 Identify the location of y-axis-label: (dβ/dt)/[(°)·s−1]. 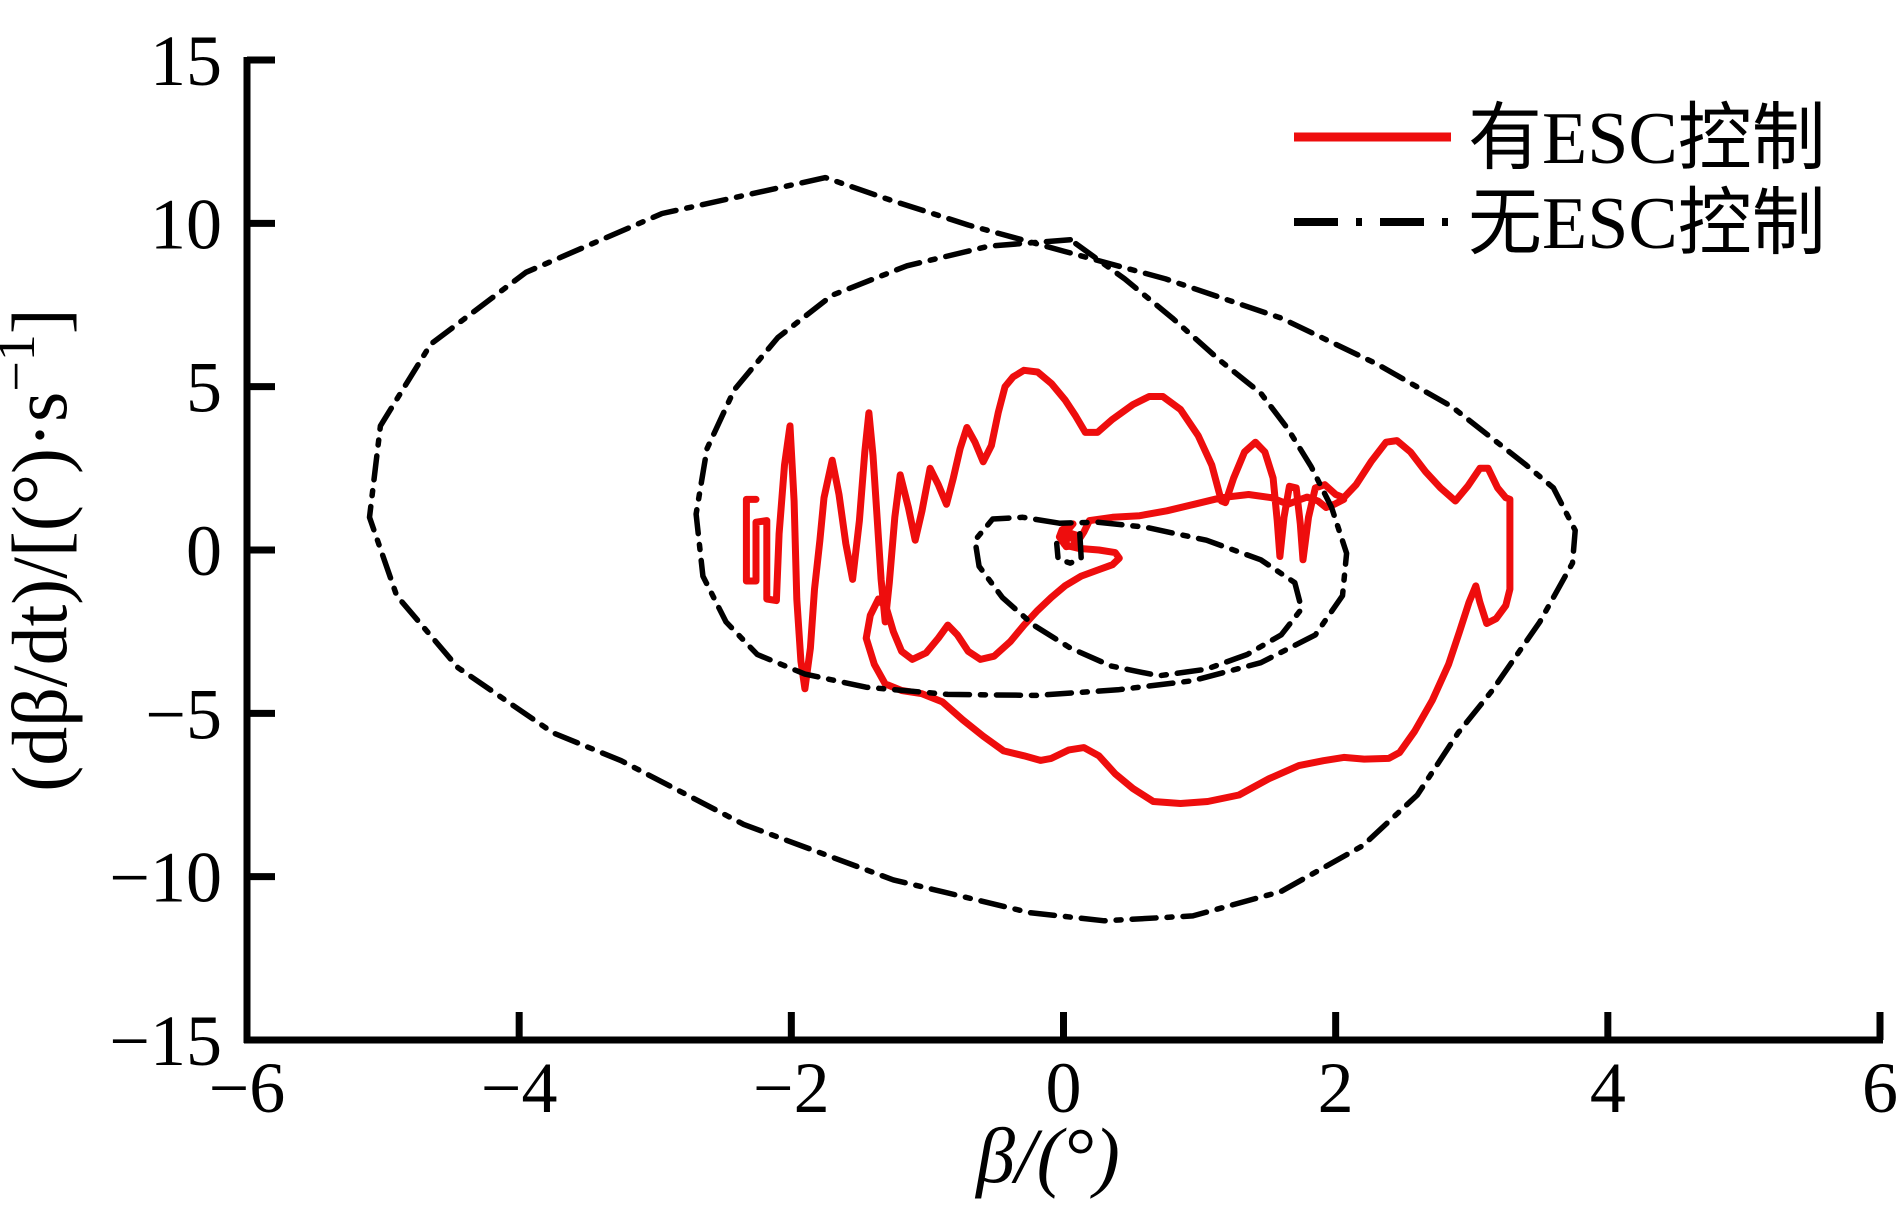
(41, 550).